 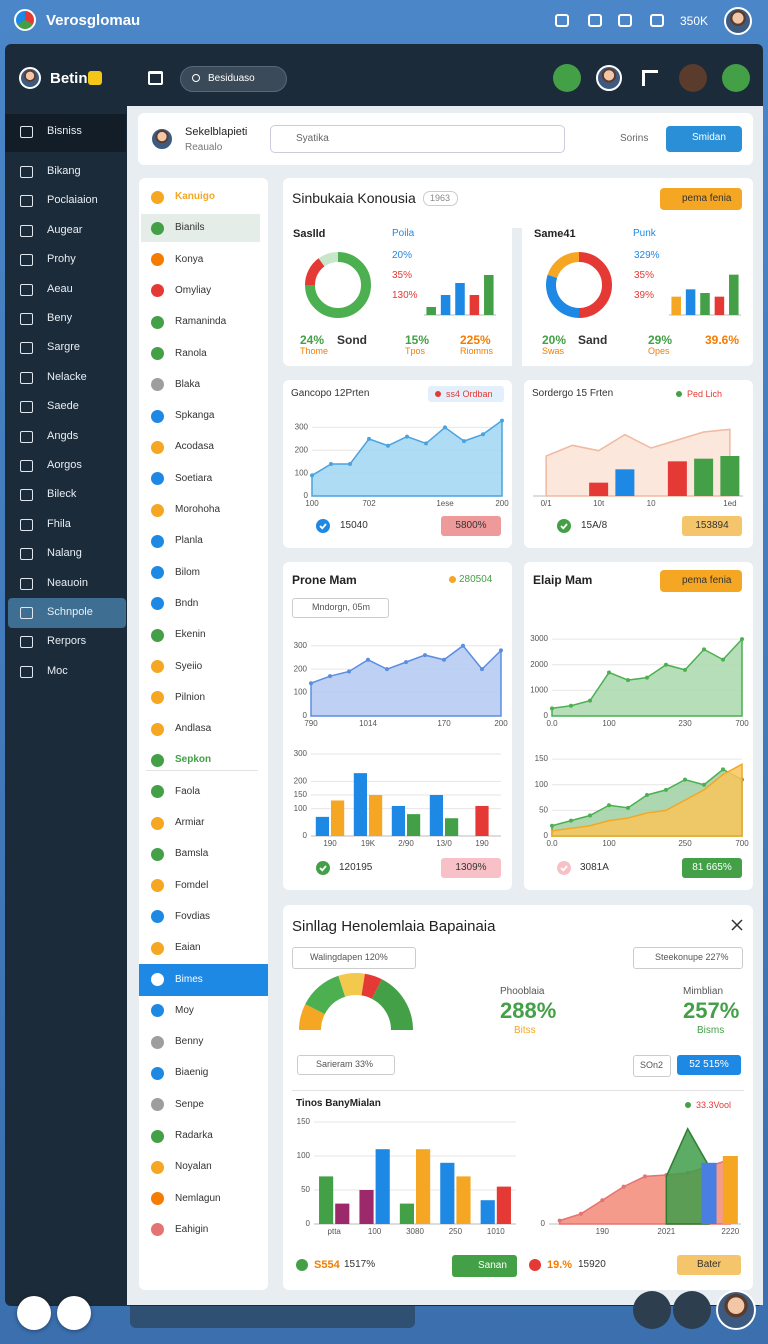 I want to click on list-item: Omyliay, so click(x=193, y=290).